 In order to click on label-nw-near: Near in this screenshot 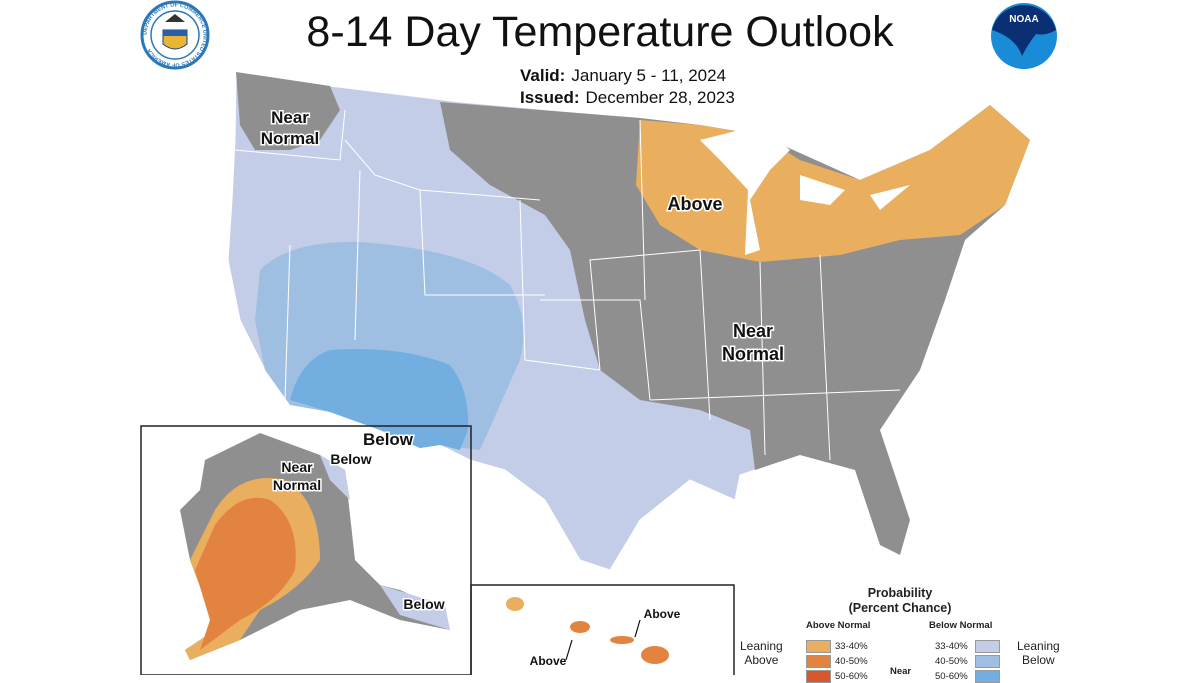, I will do `click(290, 117)`.